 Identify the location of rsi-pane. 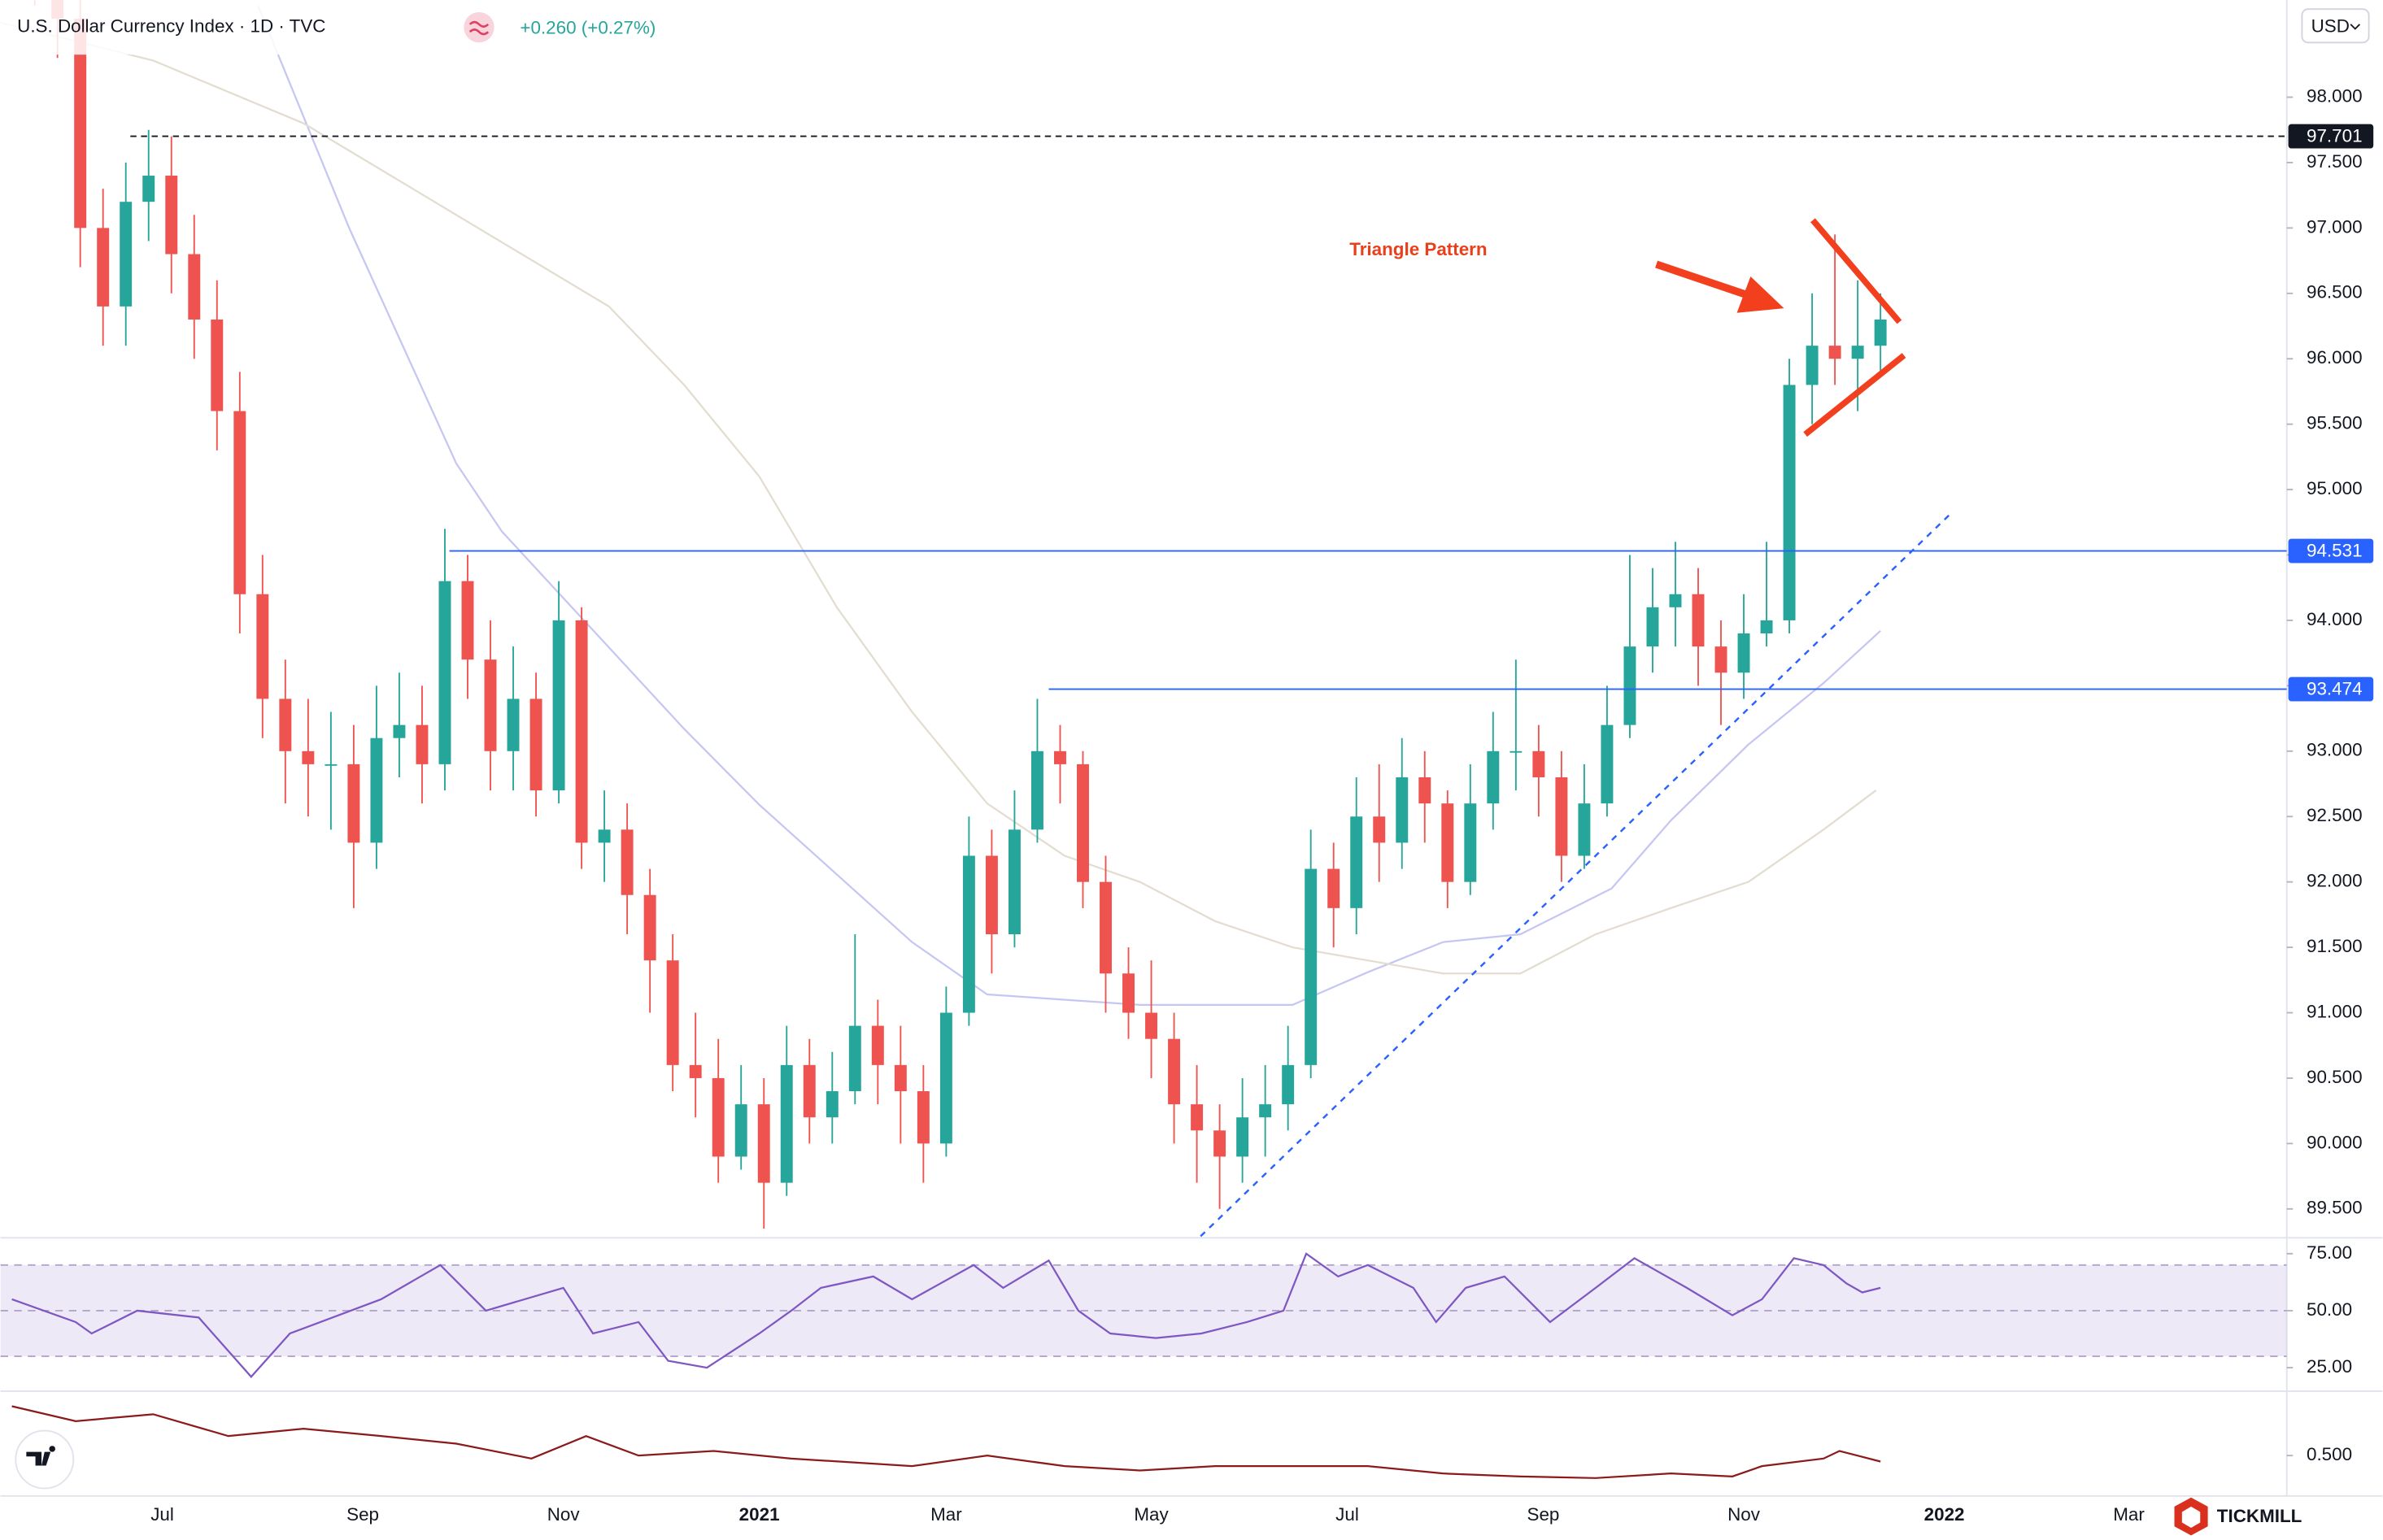
(1143, 1315).